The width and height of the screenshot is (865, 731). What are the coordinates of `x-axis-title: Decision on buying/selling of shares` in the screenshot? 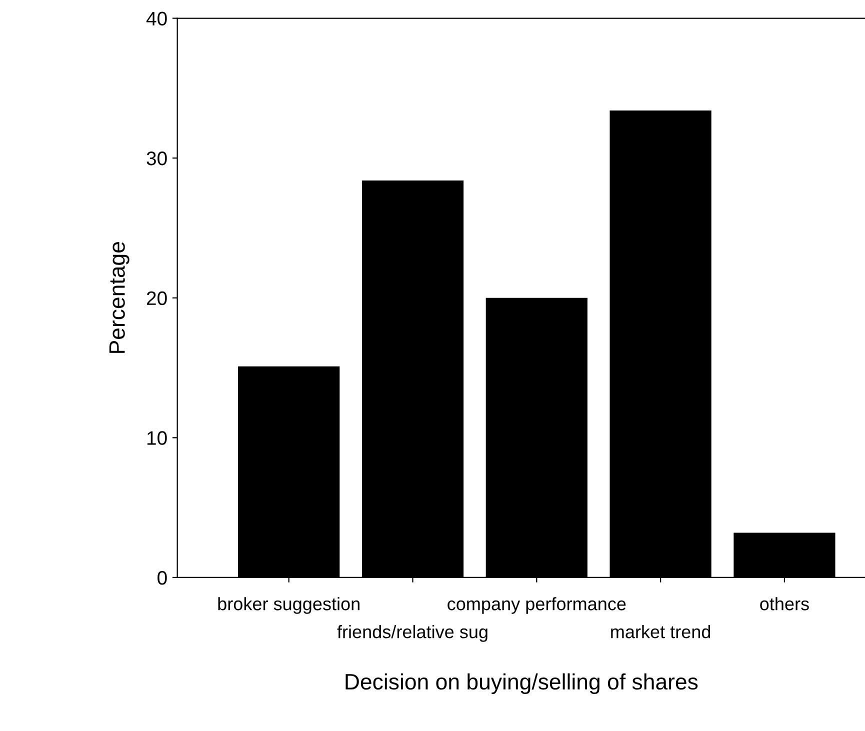 It's located at (522, 683).